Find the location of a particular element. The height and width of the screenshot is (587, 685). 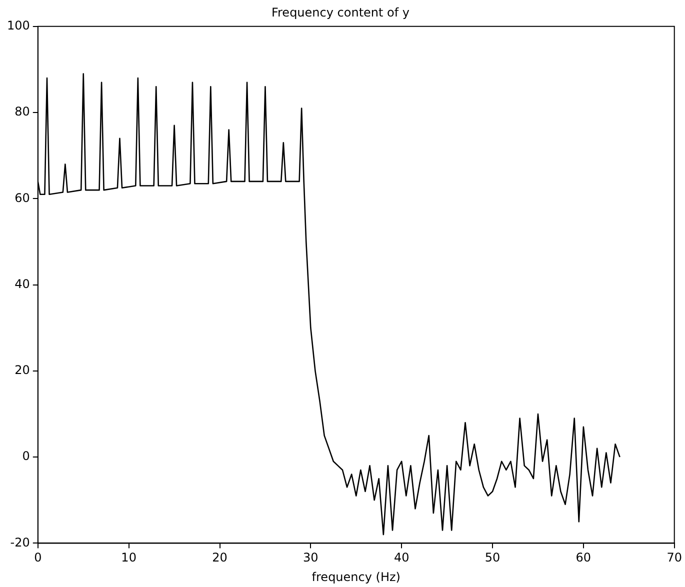

y-tick-label: 40 is located at coordinates (22, 283).